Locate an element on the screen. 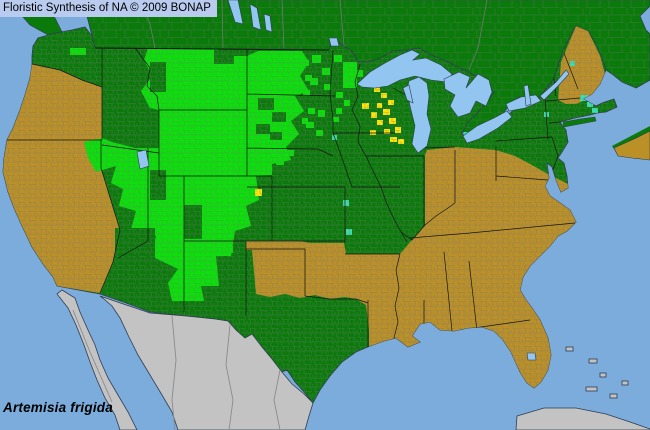  st-lawrence-river is located at coordinates (554, 85).